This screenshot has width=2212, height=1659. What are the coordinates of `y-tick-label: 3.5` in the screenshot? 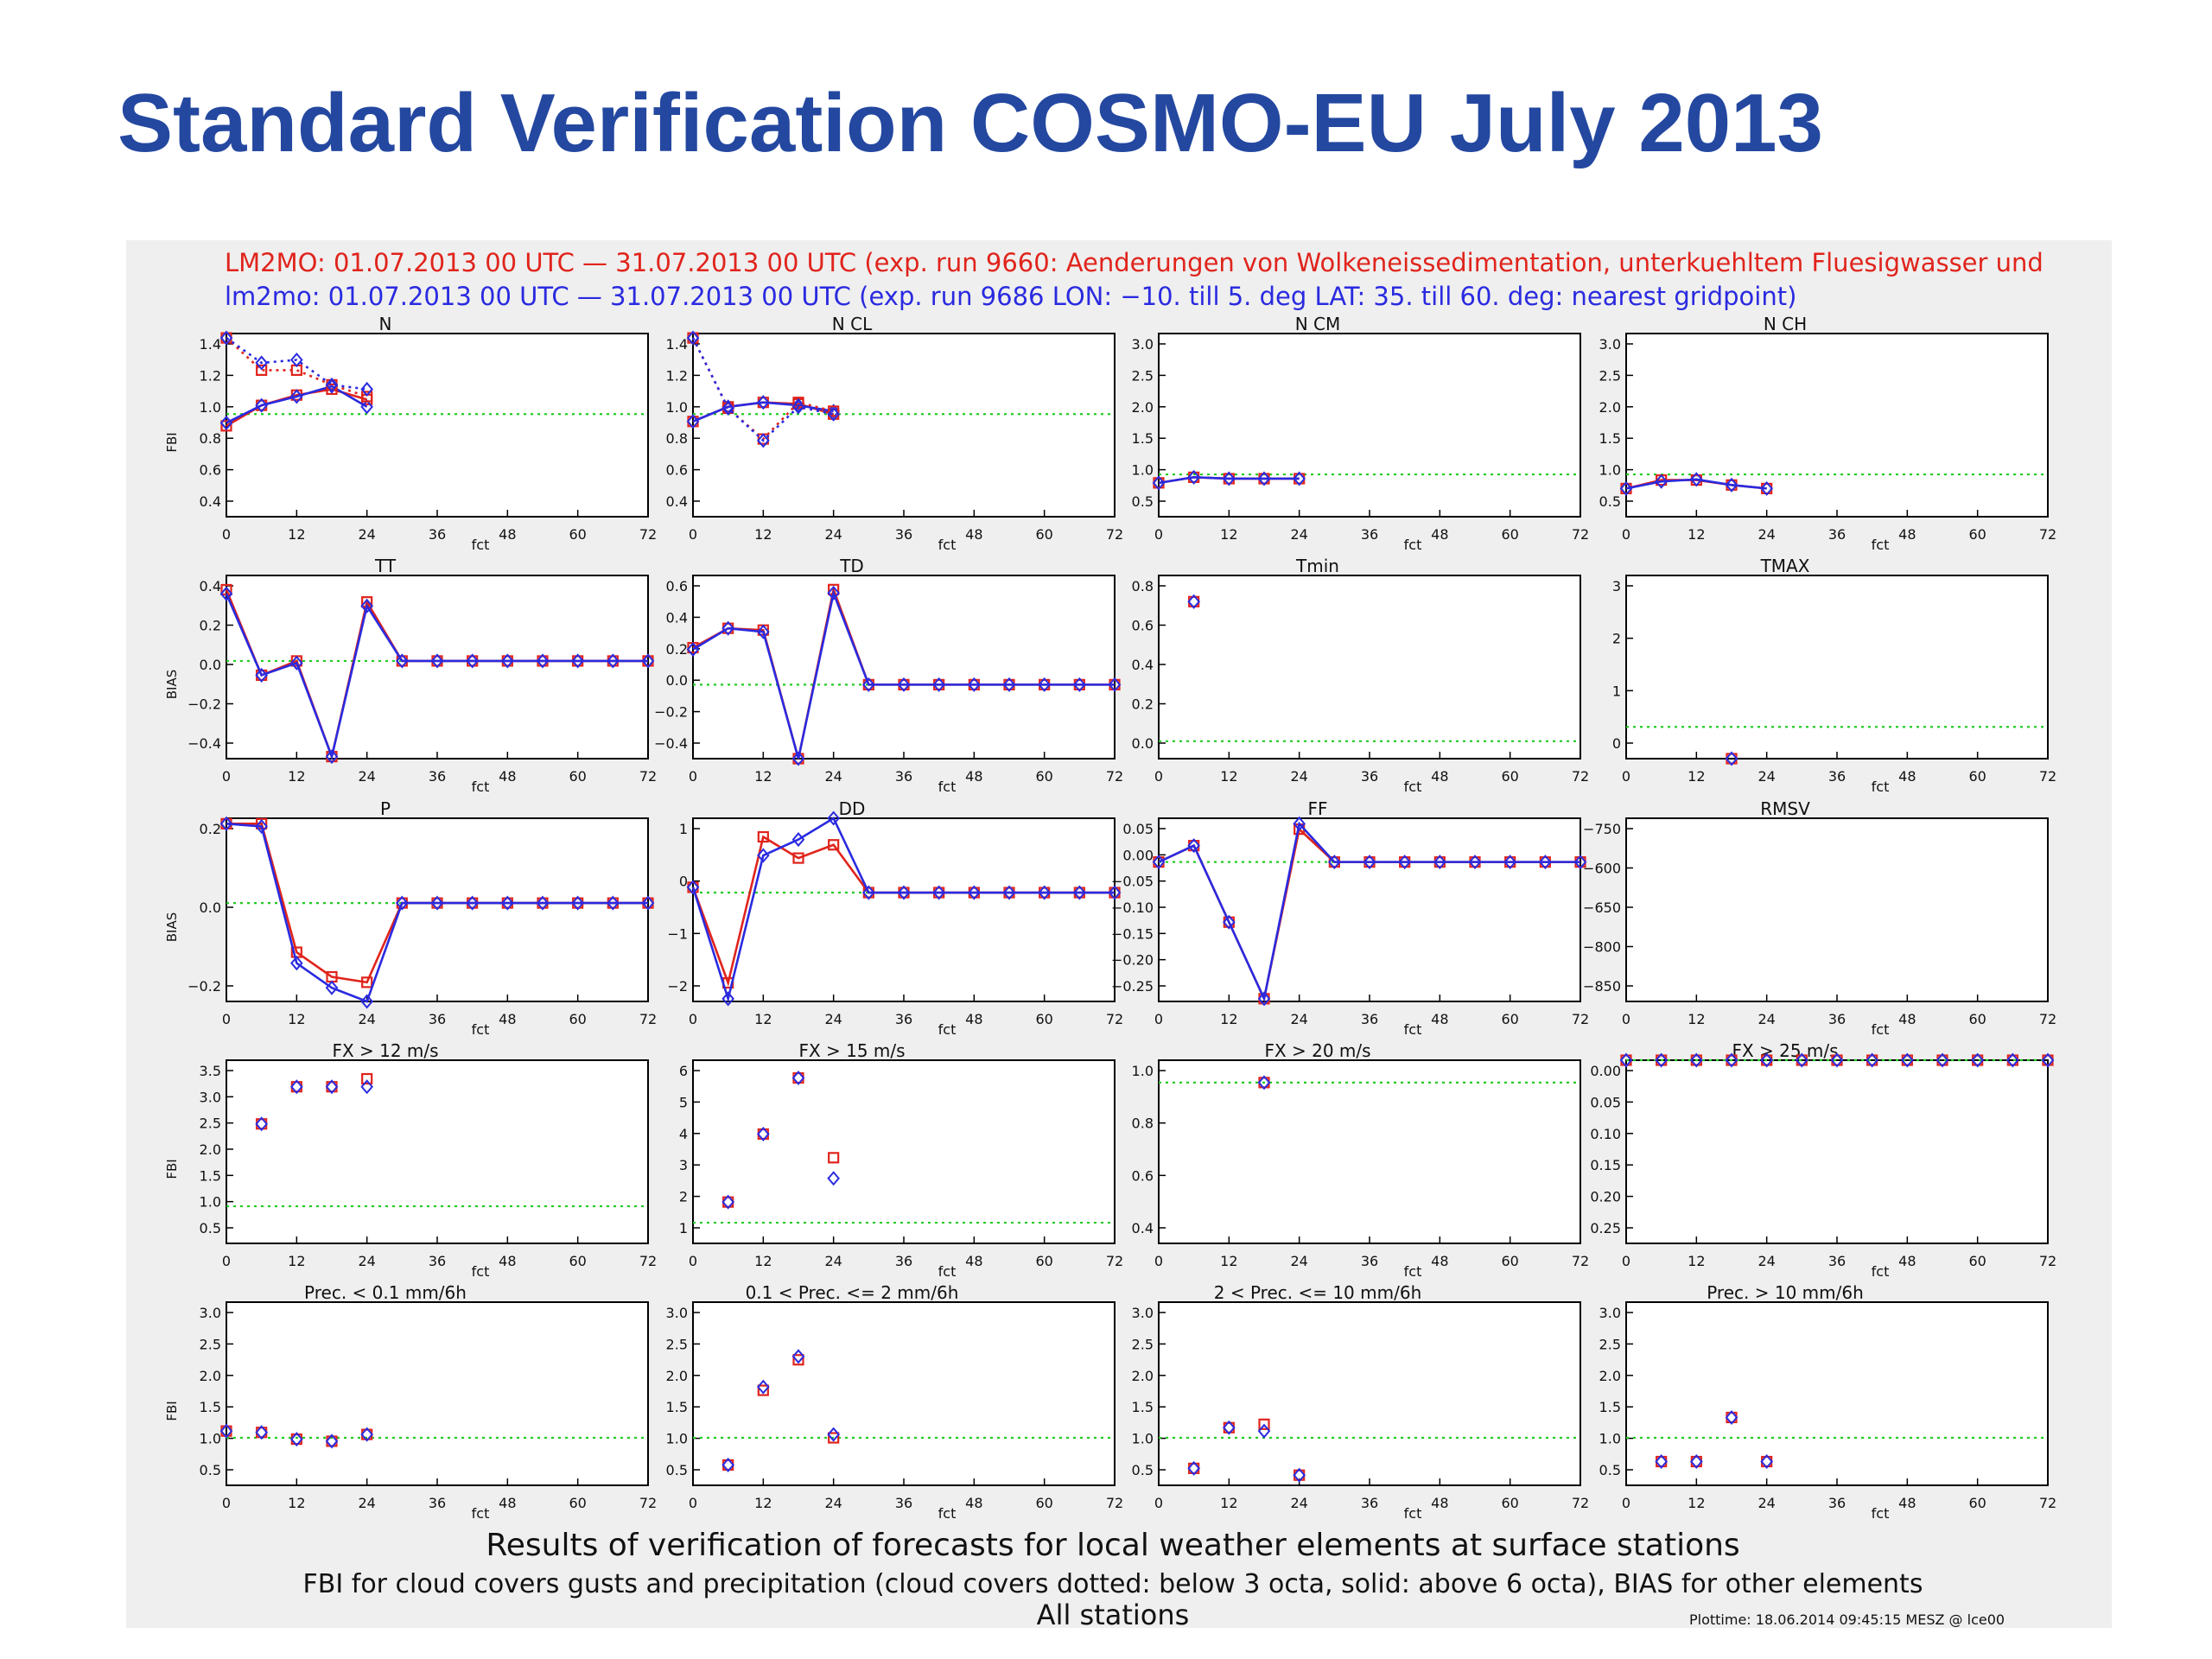 It's located at (210, 1071).